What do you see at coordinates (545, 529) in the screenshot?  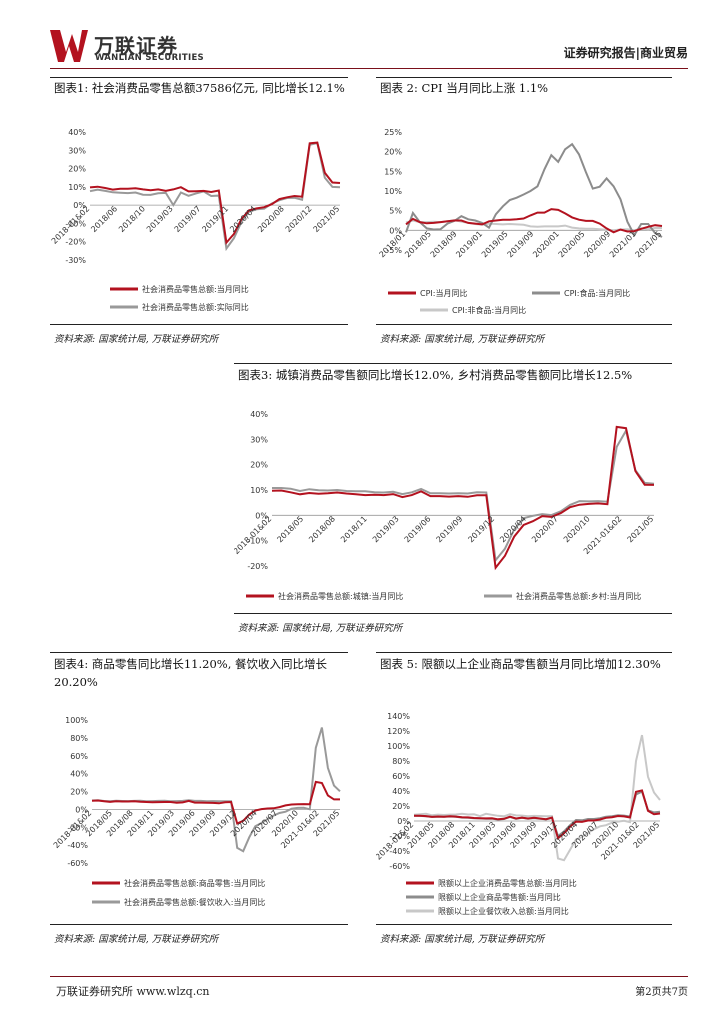 I see `x-tick-label: 2020/07` at bounding box center [545, 529].